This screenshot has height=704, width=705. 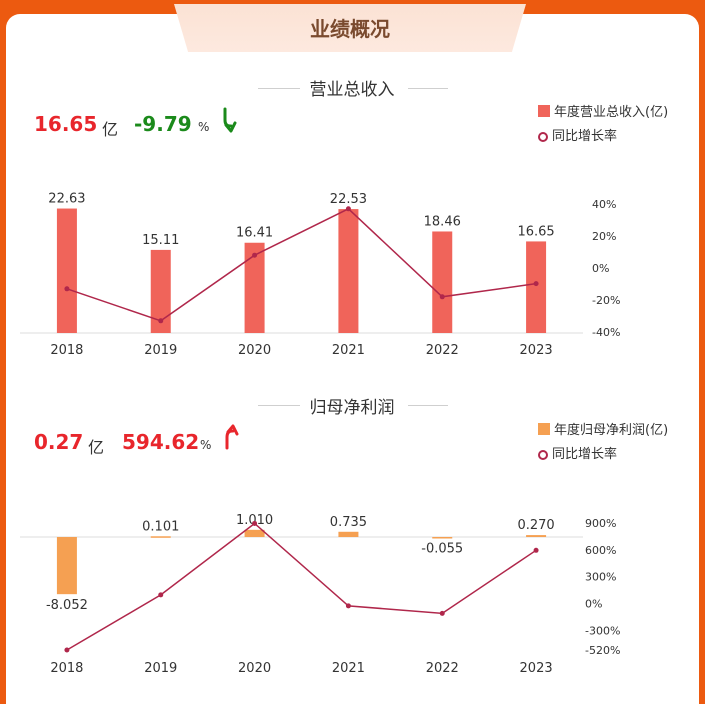 I want to click on y2-tick-label: 600%, so click(x=600, y=550).